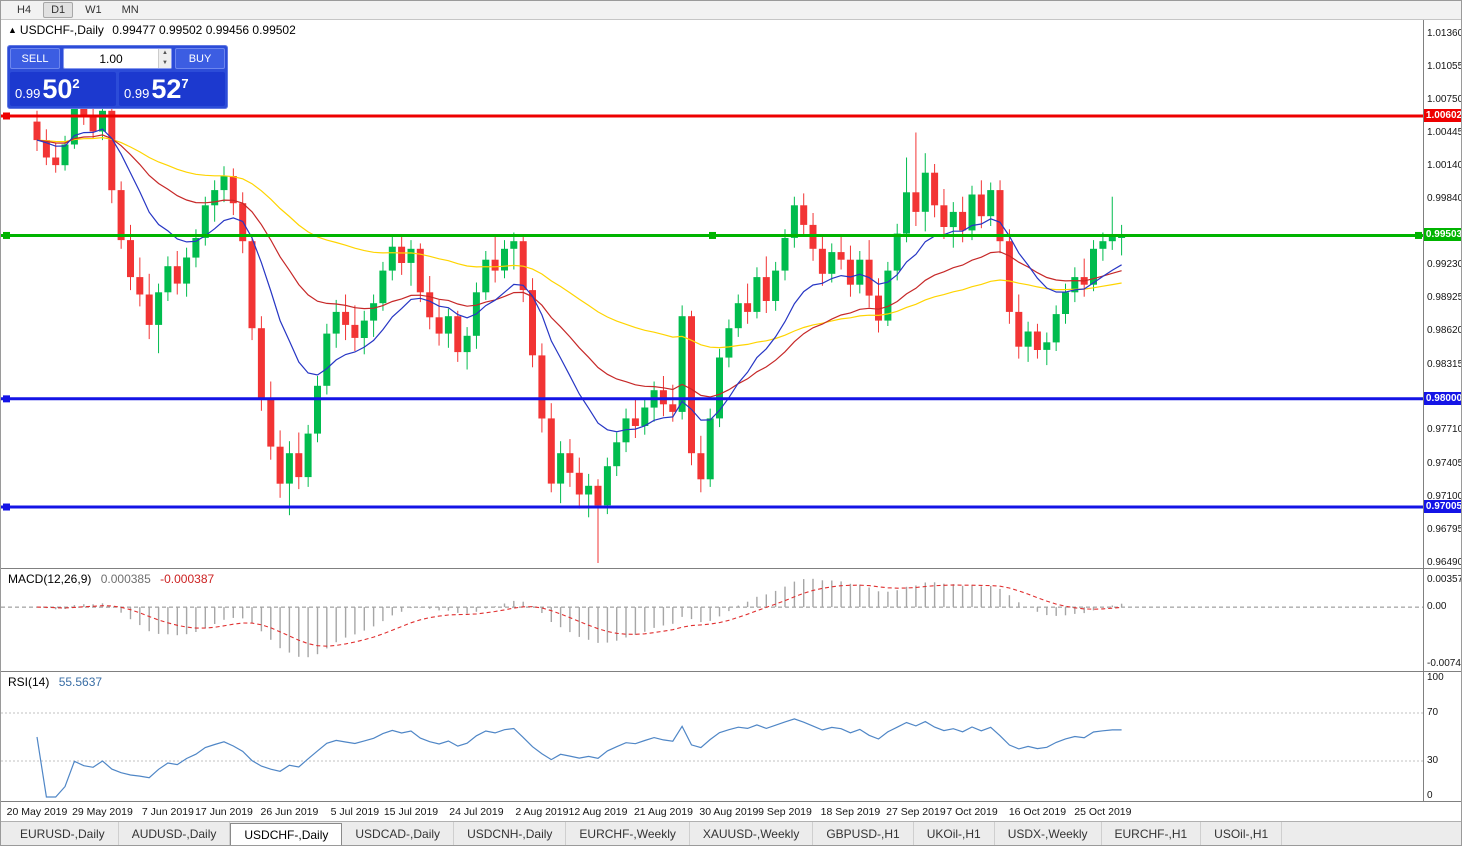 This screenshot has width=1462, height=846. Describe the element at coordinates (1444, 430) in the screenshot. I see `price-axis-label: 0.97710` at that location.